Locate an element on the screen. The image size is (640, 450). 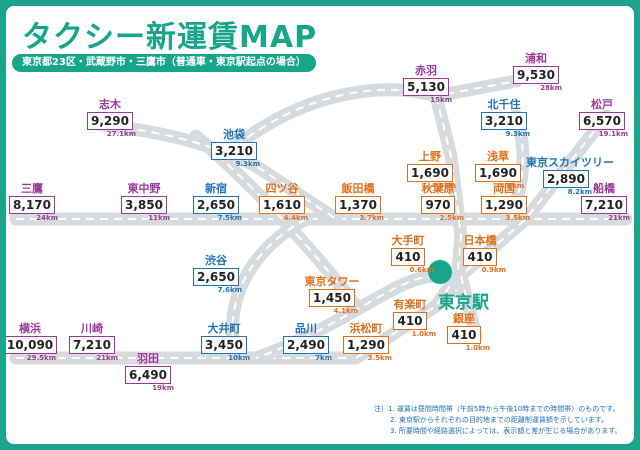
distance-label: 24km is located at coordinates (47, 218).